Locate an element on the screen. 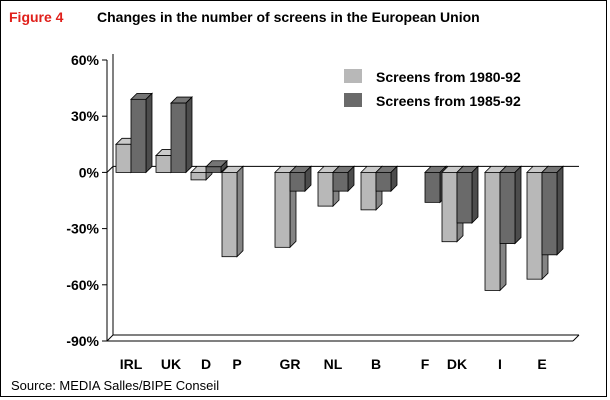 The width and height of the screenshot is (610, 400). y-tick-label: -30% is located at coordinates (82, 229).